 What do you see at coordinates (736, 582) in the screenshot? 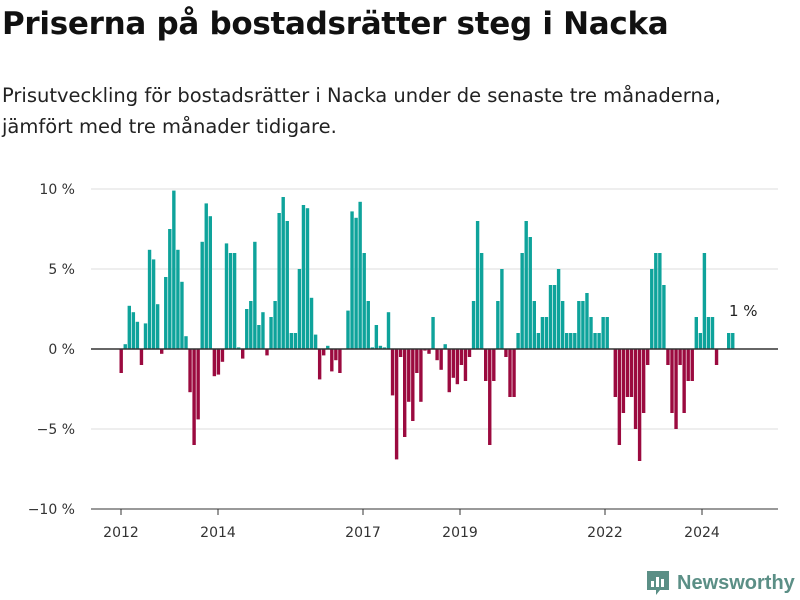
I see `brand-name: Newsworthy` at bounding box center [736, 582].